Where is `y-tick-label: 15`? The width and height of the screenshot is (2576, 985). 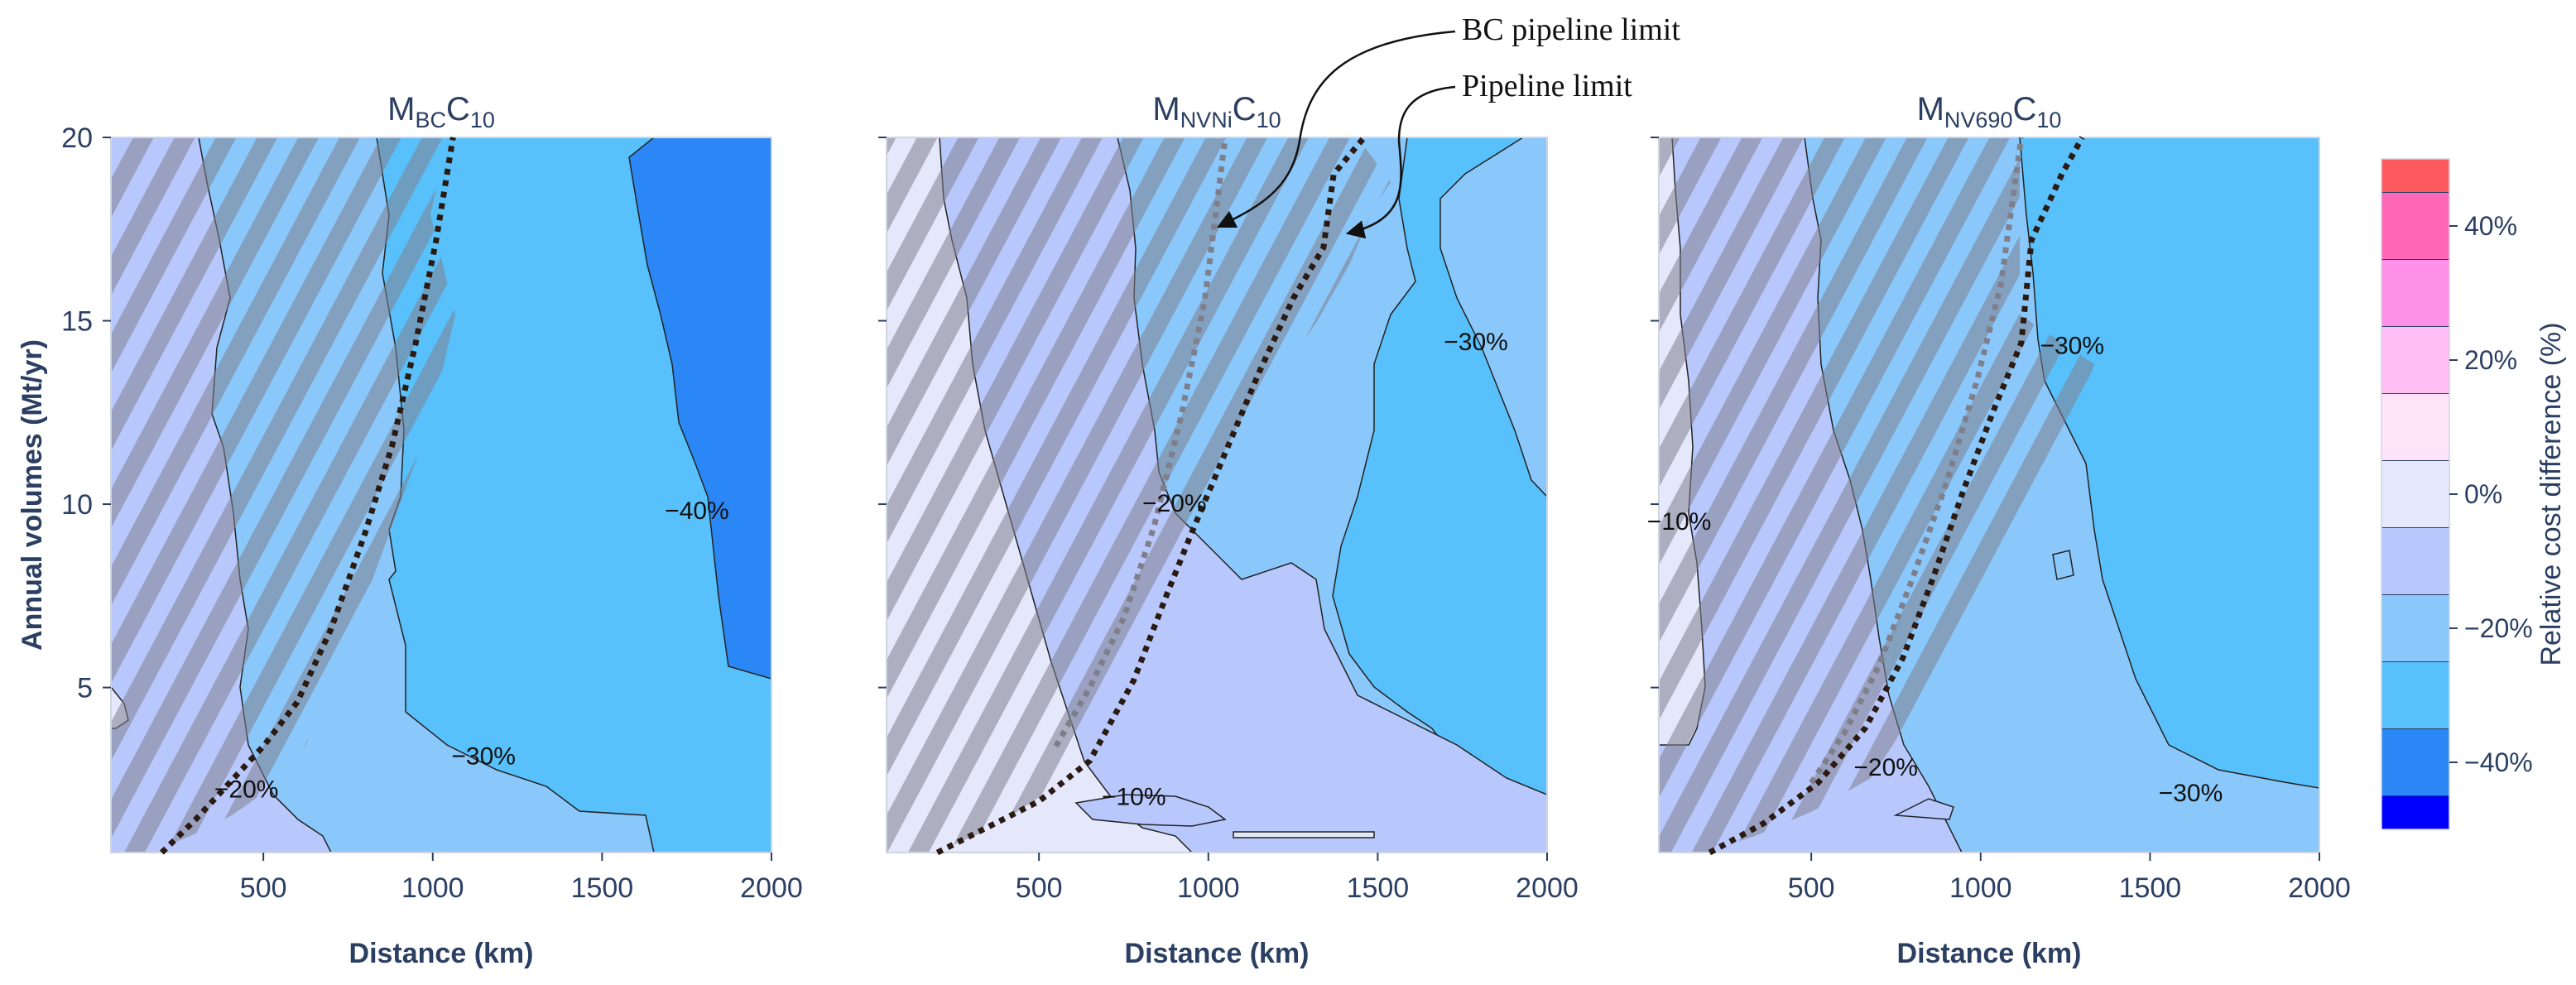
y-tick-label: 15 is located at coordinates (77, 322).